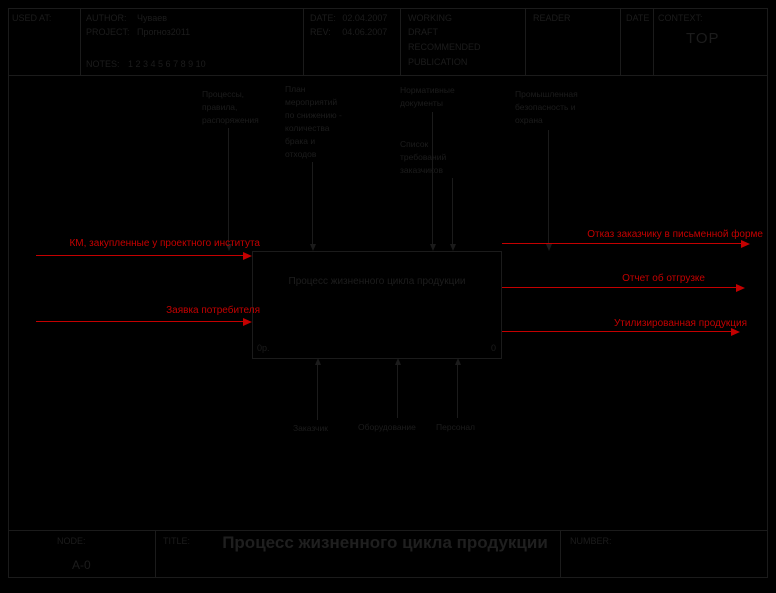 This screenshot has height=593, width=776. Describe the element at coordinates (320, 32) in the screenshot. I see `rev-label: REV:` at that location.